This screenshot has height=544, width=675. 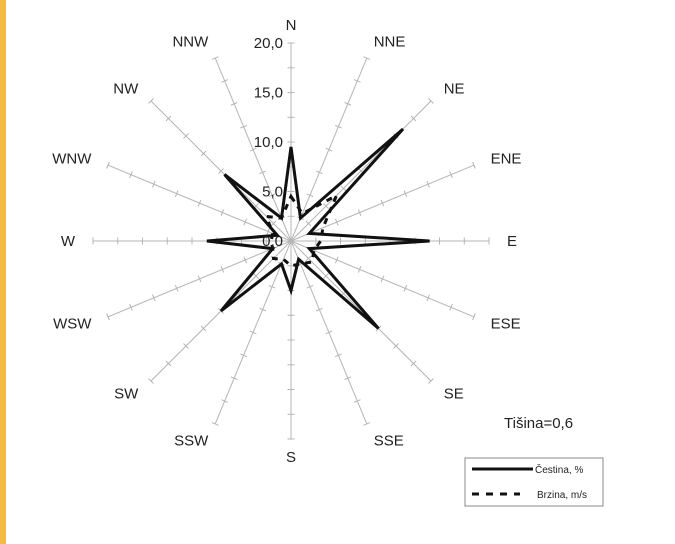 I want to click on direction-label-ene: ENE, so click(x=506, y=158).